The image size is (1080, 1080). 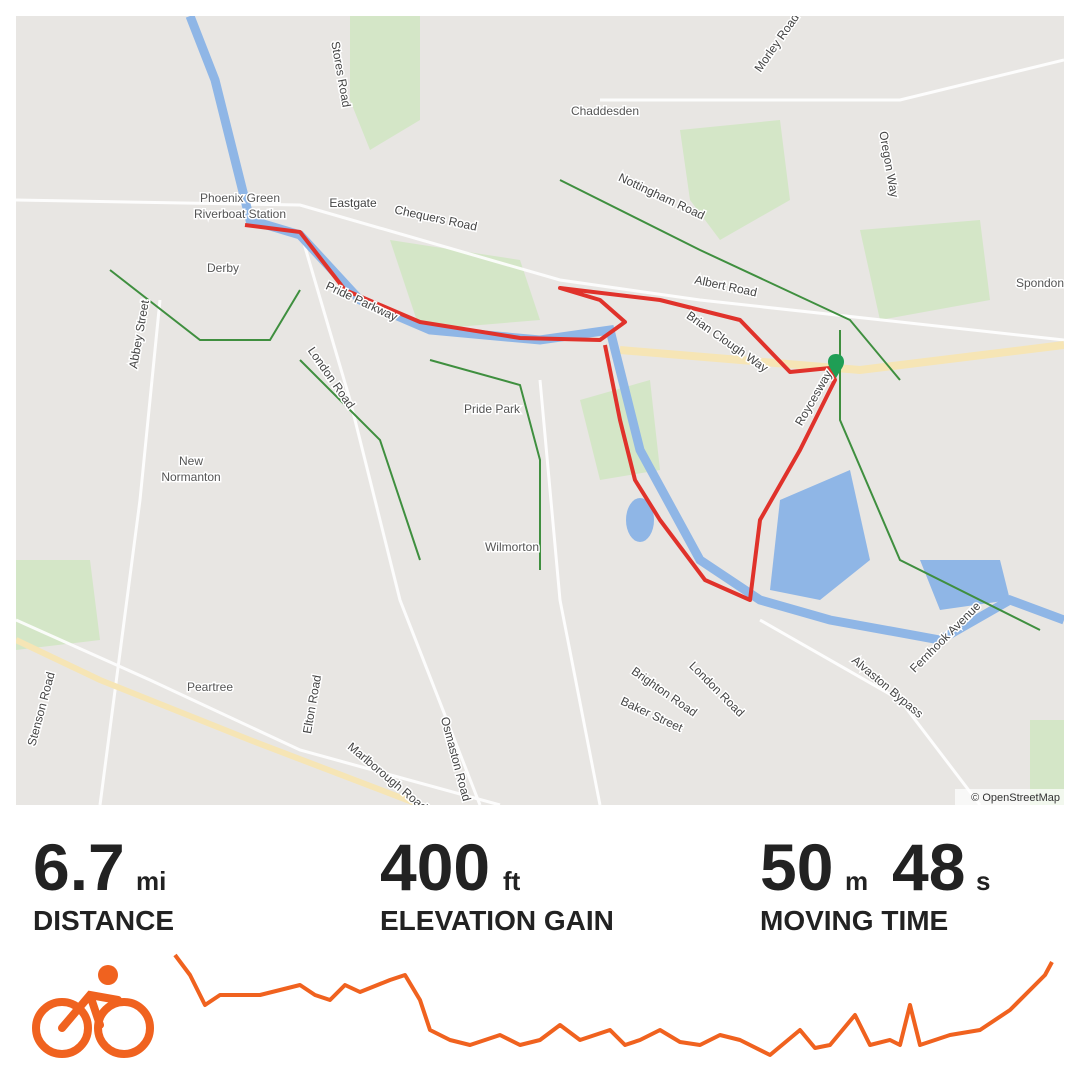 I want to click on map-label: Spondon, so click(x=1040, y=283).